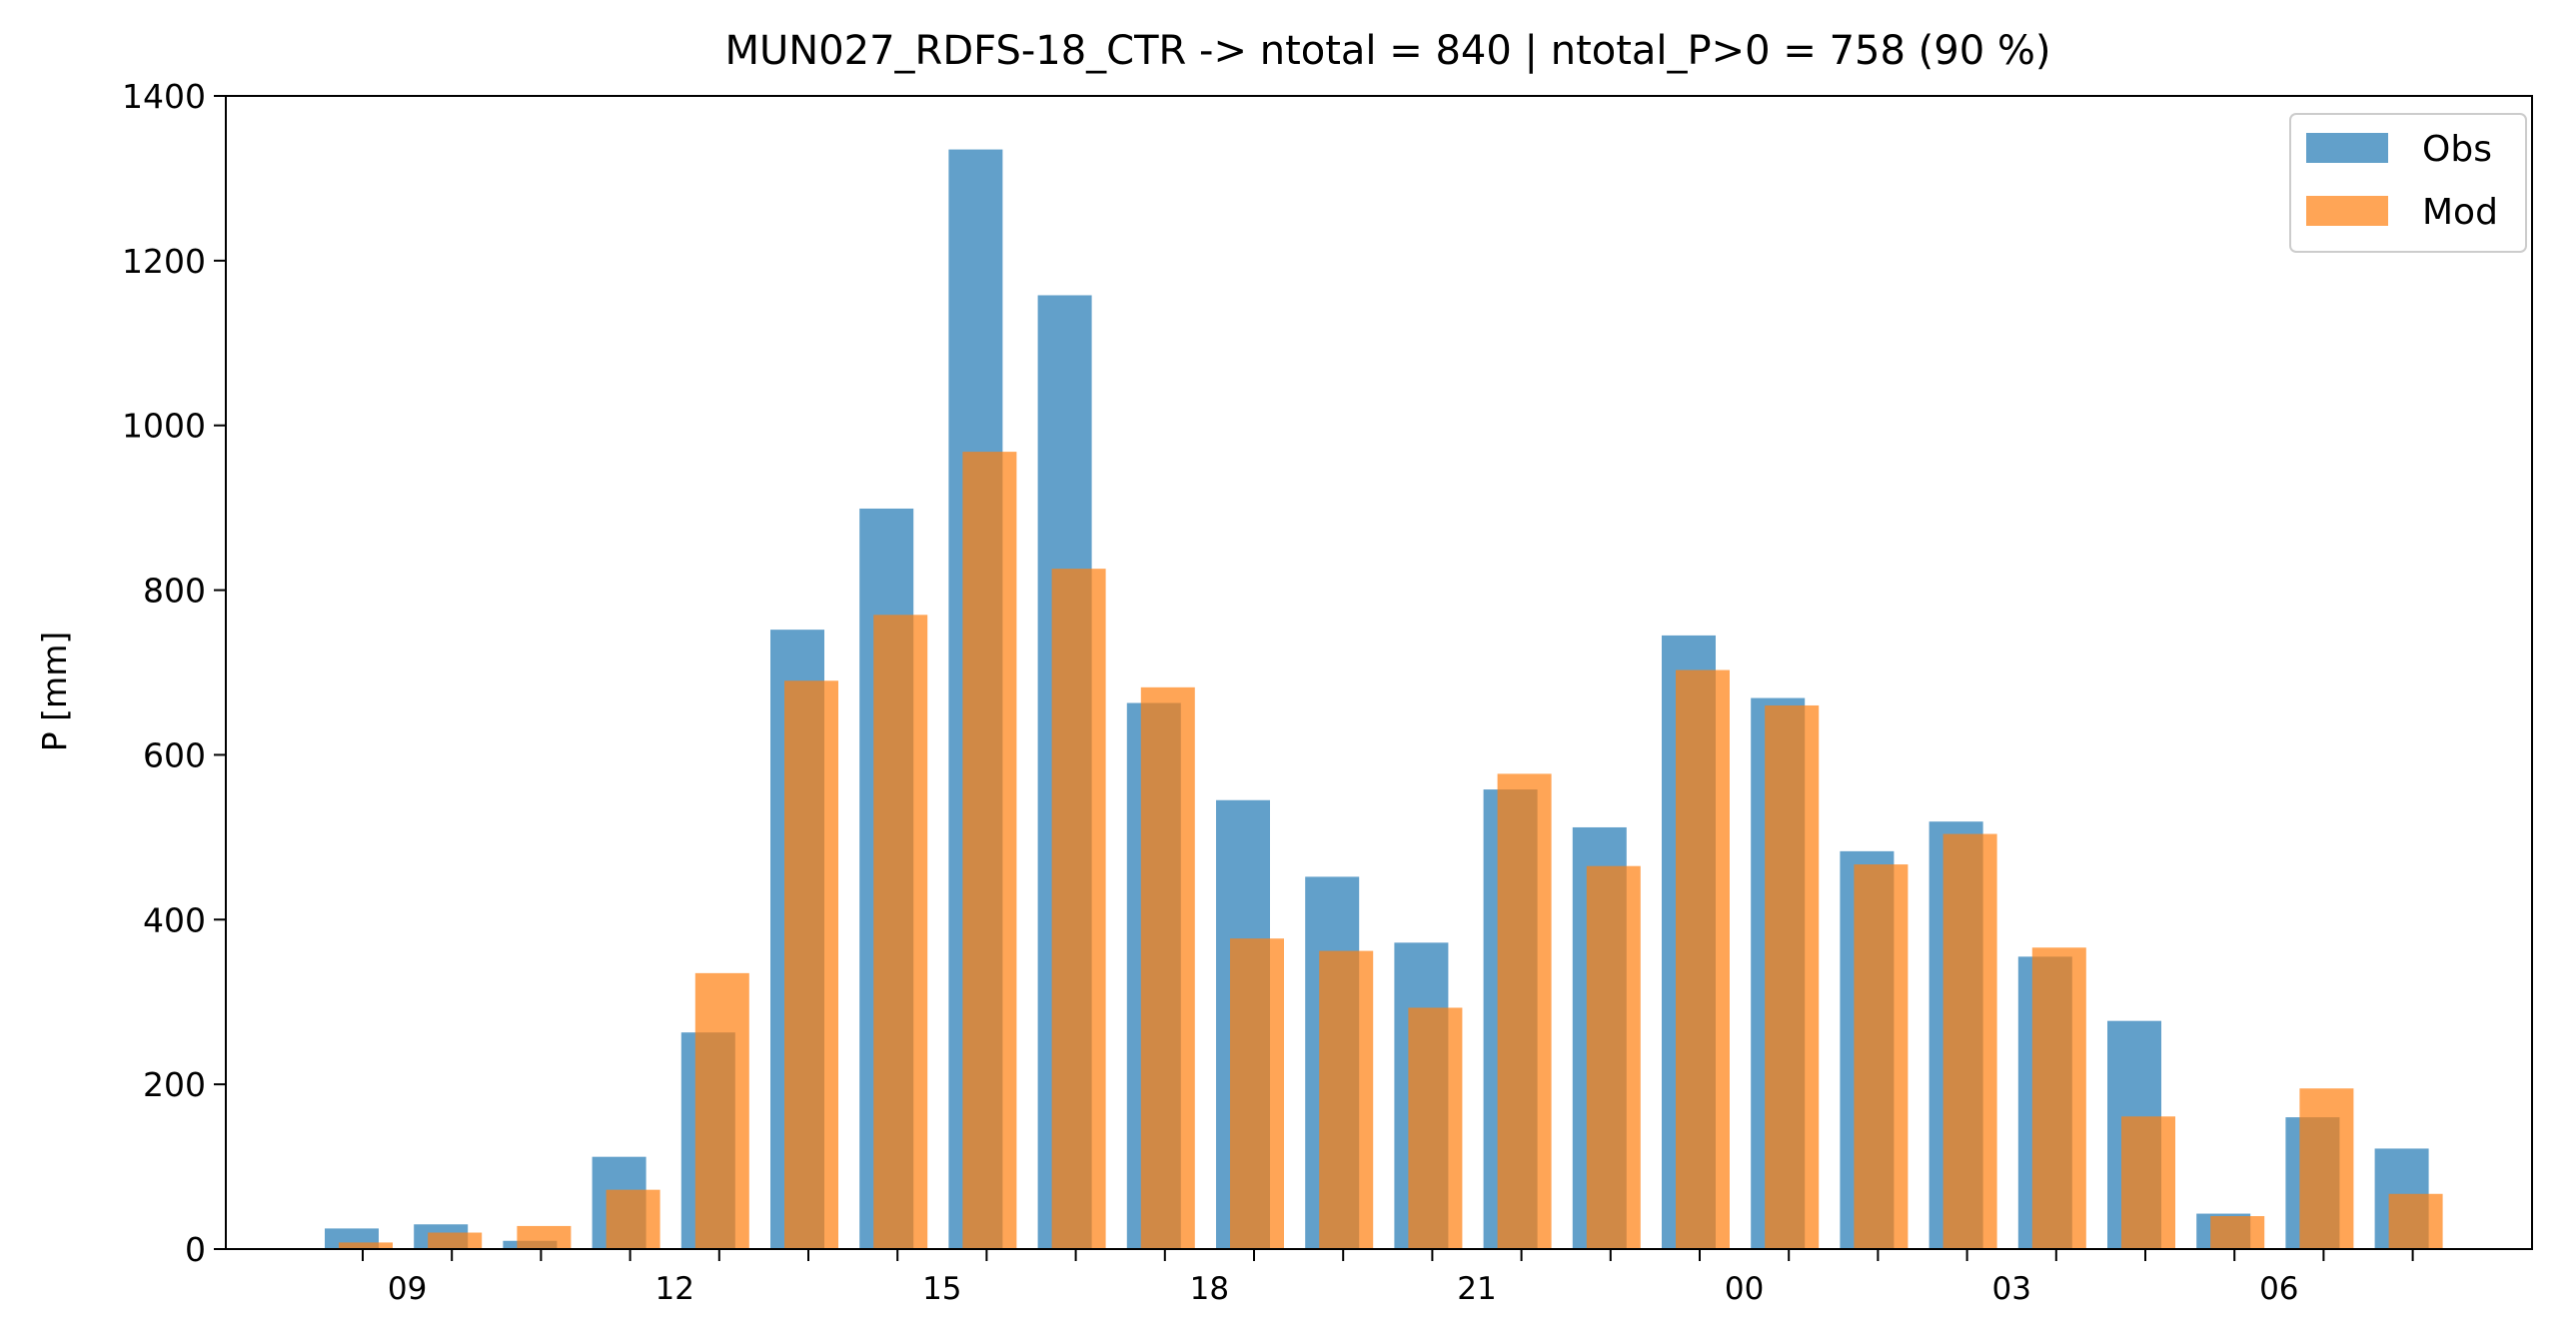 This screenshot has width=2576, height=1342. I want to click on legend-label-mod: Mod, so click(2460, 212).